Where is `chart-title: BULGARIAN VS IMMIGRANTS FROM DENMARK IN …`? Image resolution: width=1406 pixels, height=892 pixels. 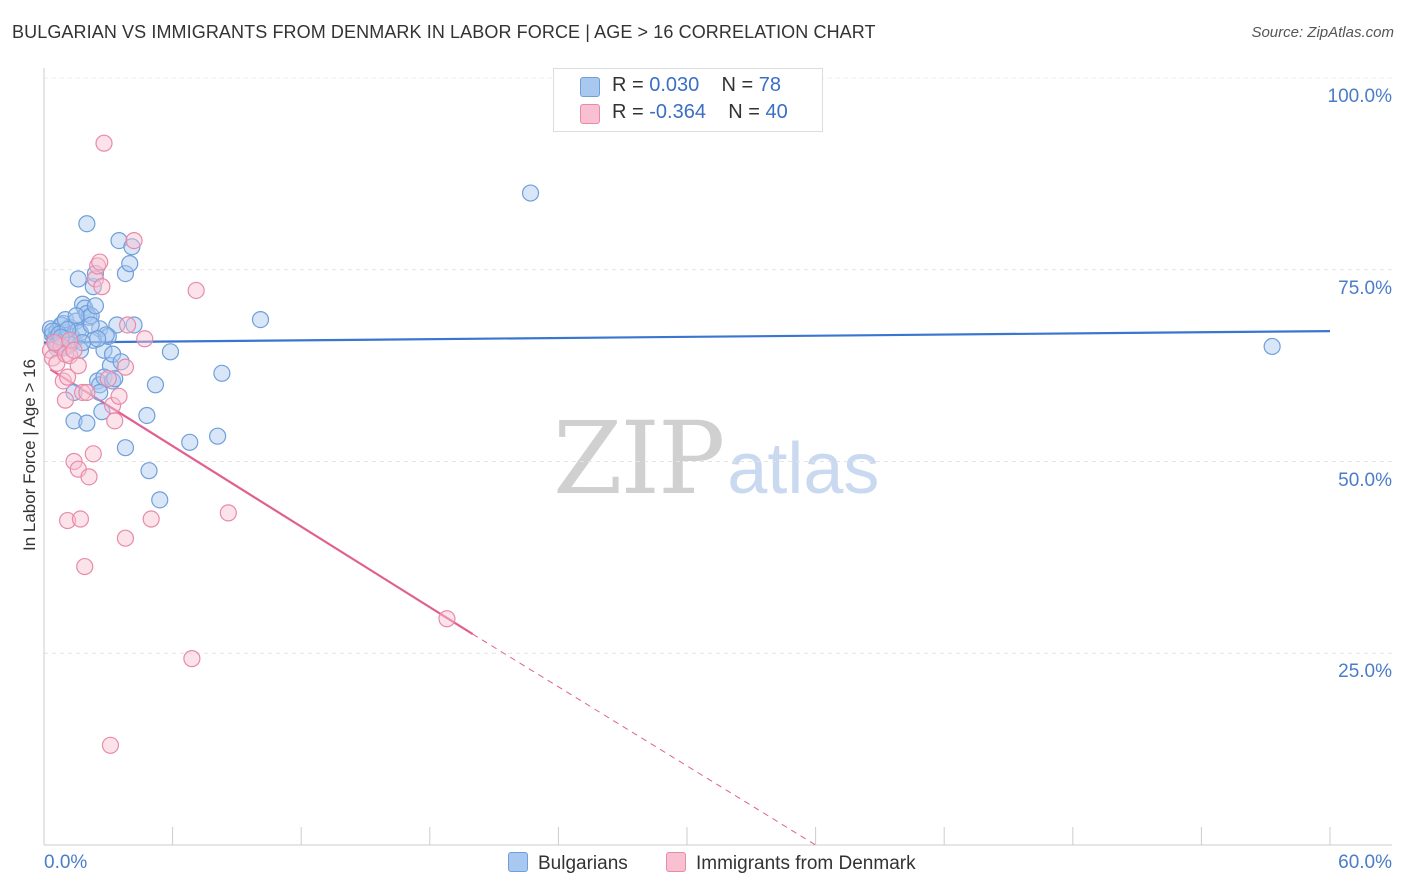
chart-title: BULGARIAN VS IMMIGRANTS FROM DENMARK IN … is located at coordinates (444, 32).